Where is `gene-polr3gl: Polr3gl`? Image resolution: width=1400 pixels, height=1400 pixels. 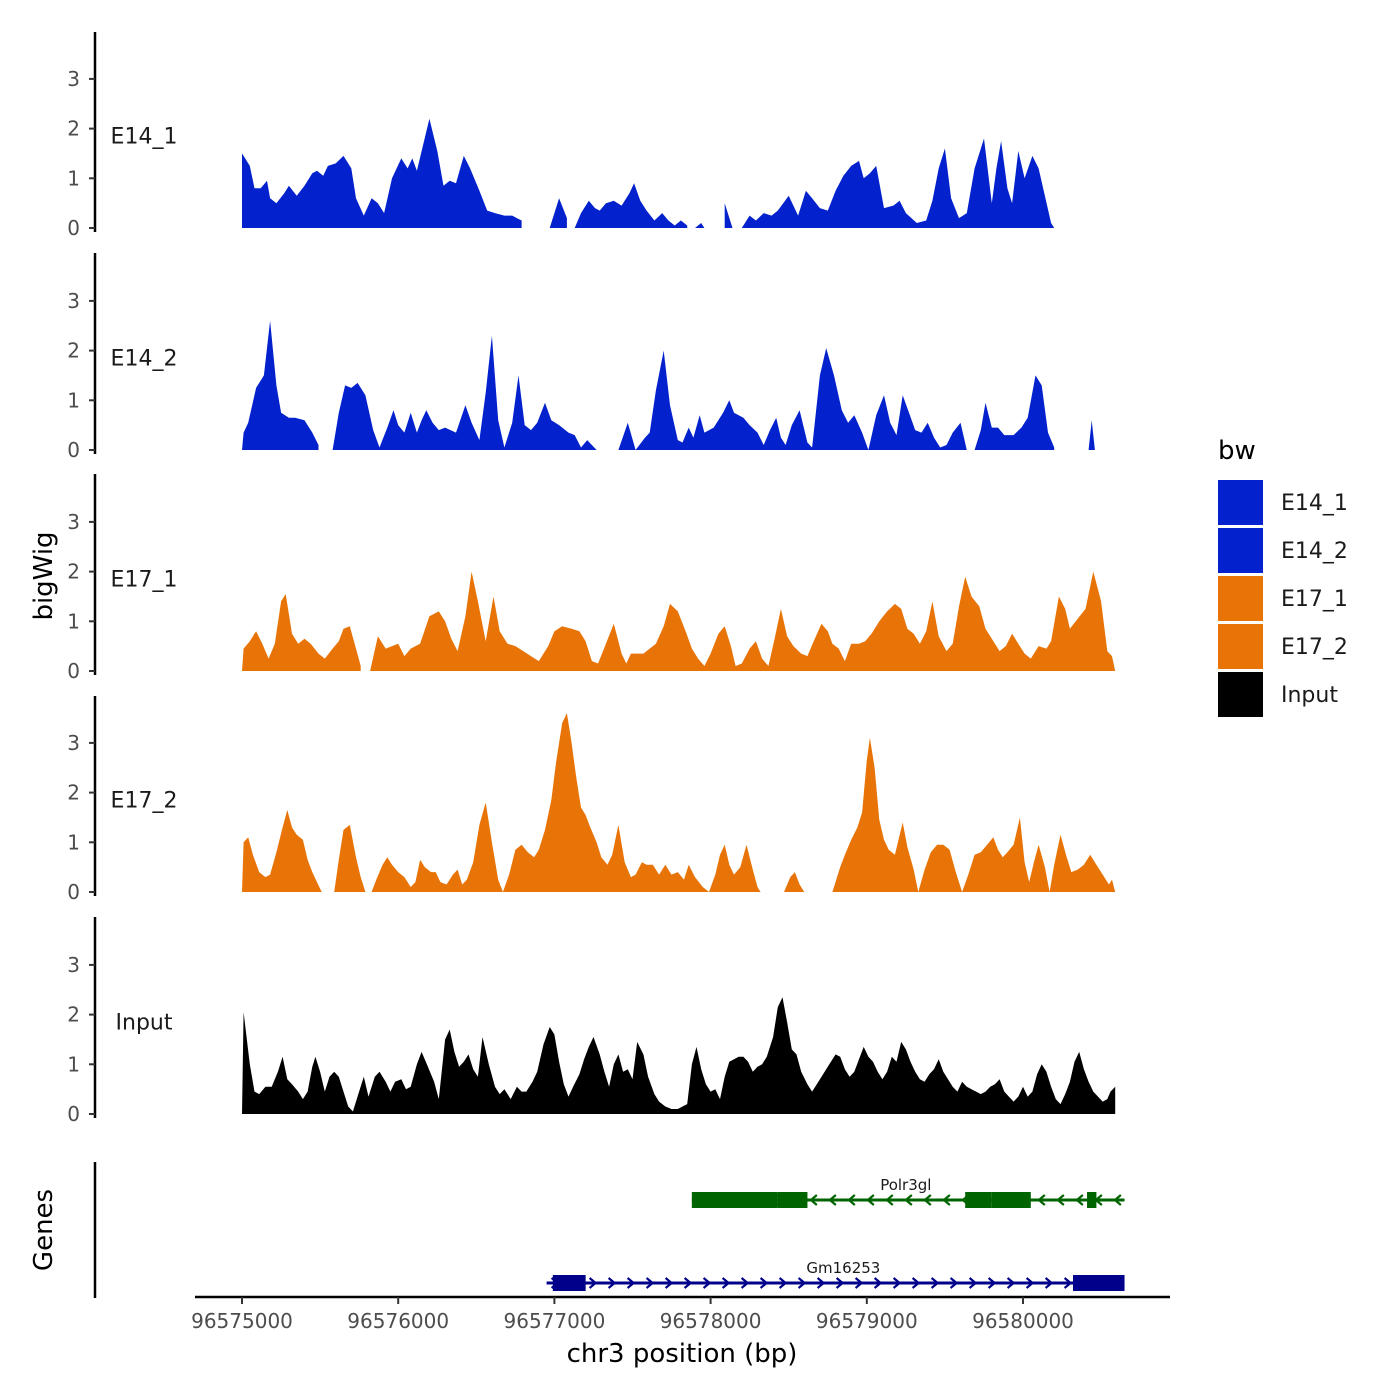 gene-polr3gl: Polr3gl is located at coordinates (908, 1192).